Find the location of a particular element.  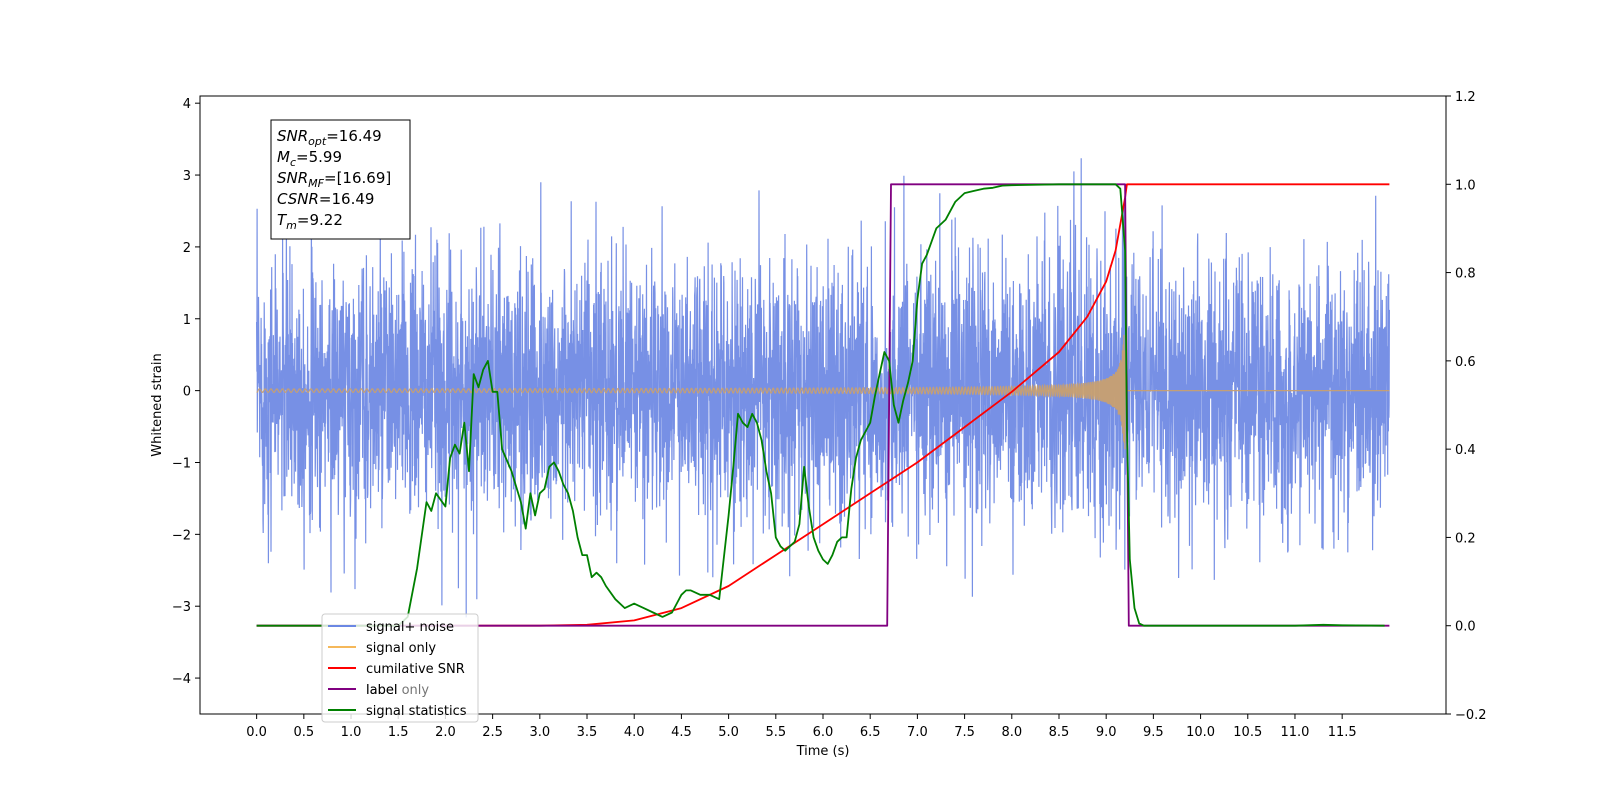

y-axis-right: −0.2 0.0 0.2 0.4 0.6 0.8 1.0 1.2 is located at coordinates (1466, 406).